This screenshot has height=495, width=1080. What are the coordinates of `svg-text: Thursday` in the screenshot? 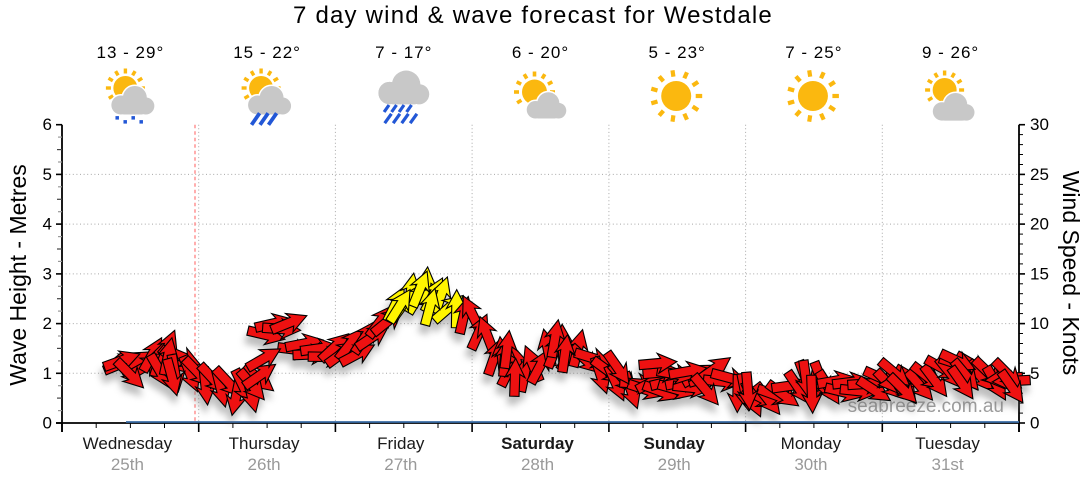 It's located at (264, 443).